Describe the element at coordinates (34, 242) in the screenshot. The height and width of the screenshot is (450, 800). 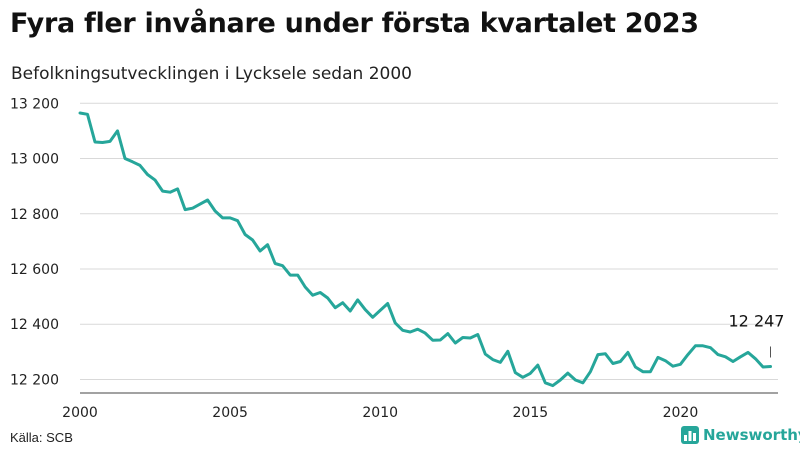
I see `y-axis: 12 200 12 400 12 600 12 800 13 000 13 200` at that location.